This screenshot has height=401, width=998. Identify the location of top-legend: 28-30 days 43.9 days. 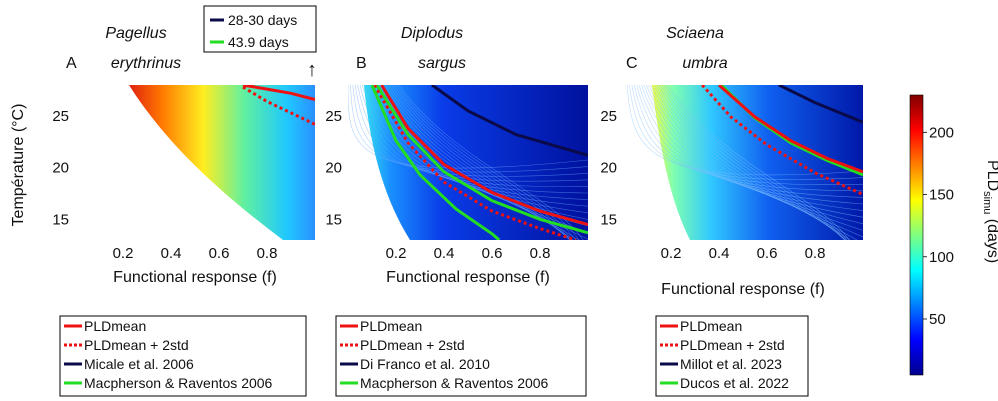
(260, 29).